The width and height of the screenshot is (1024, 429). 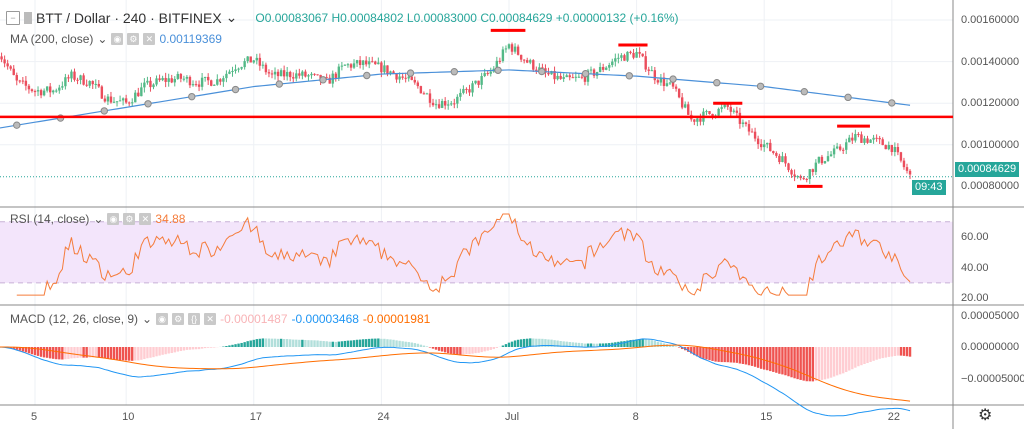 I want to click on ma-marker, so click(x=848, y=97).